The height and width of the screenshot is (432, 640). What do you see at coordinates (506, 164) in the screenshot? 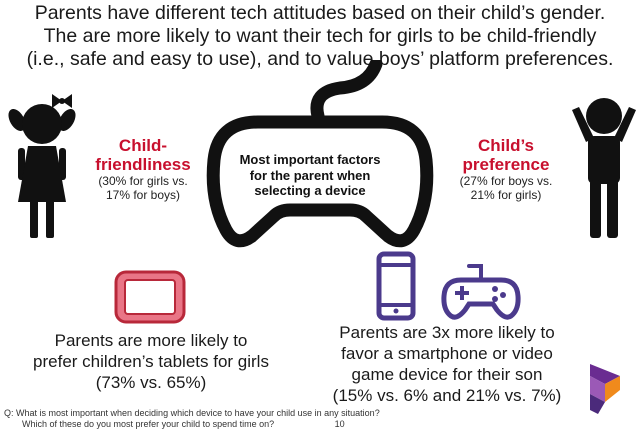
I see `child-preference-title-2: preference` at bounding box center [506, 164].